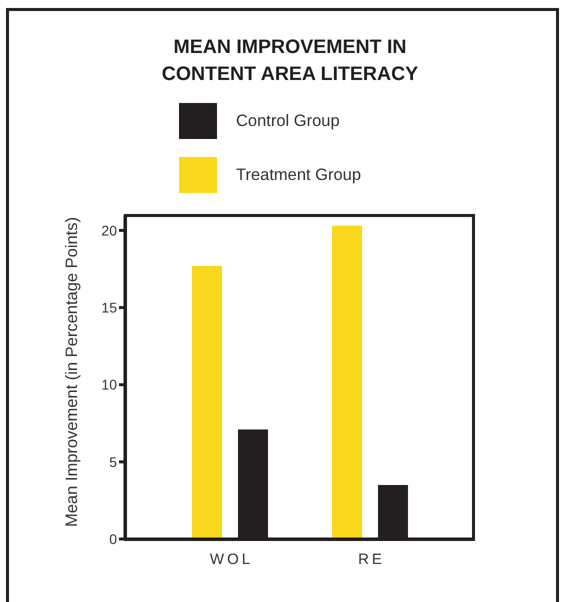 Image resolution: width=564 pixels, height=602 pixels. What do you see at coordinates (113, 462) in the screenshot?
I see `y-tick-label: 5` at bounding box center [113, 462].